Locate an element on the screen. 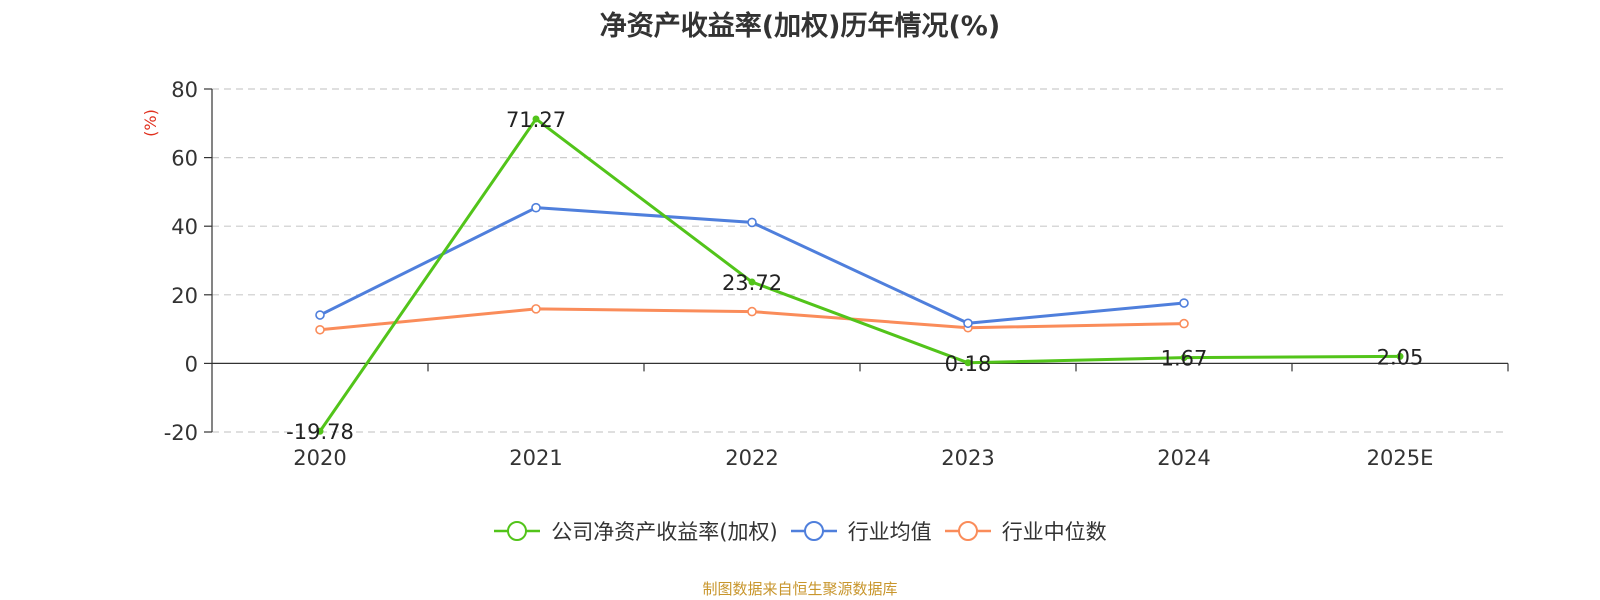  data-label: 23.72 is located at coordinates (752, 283).